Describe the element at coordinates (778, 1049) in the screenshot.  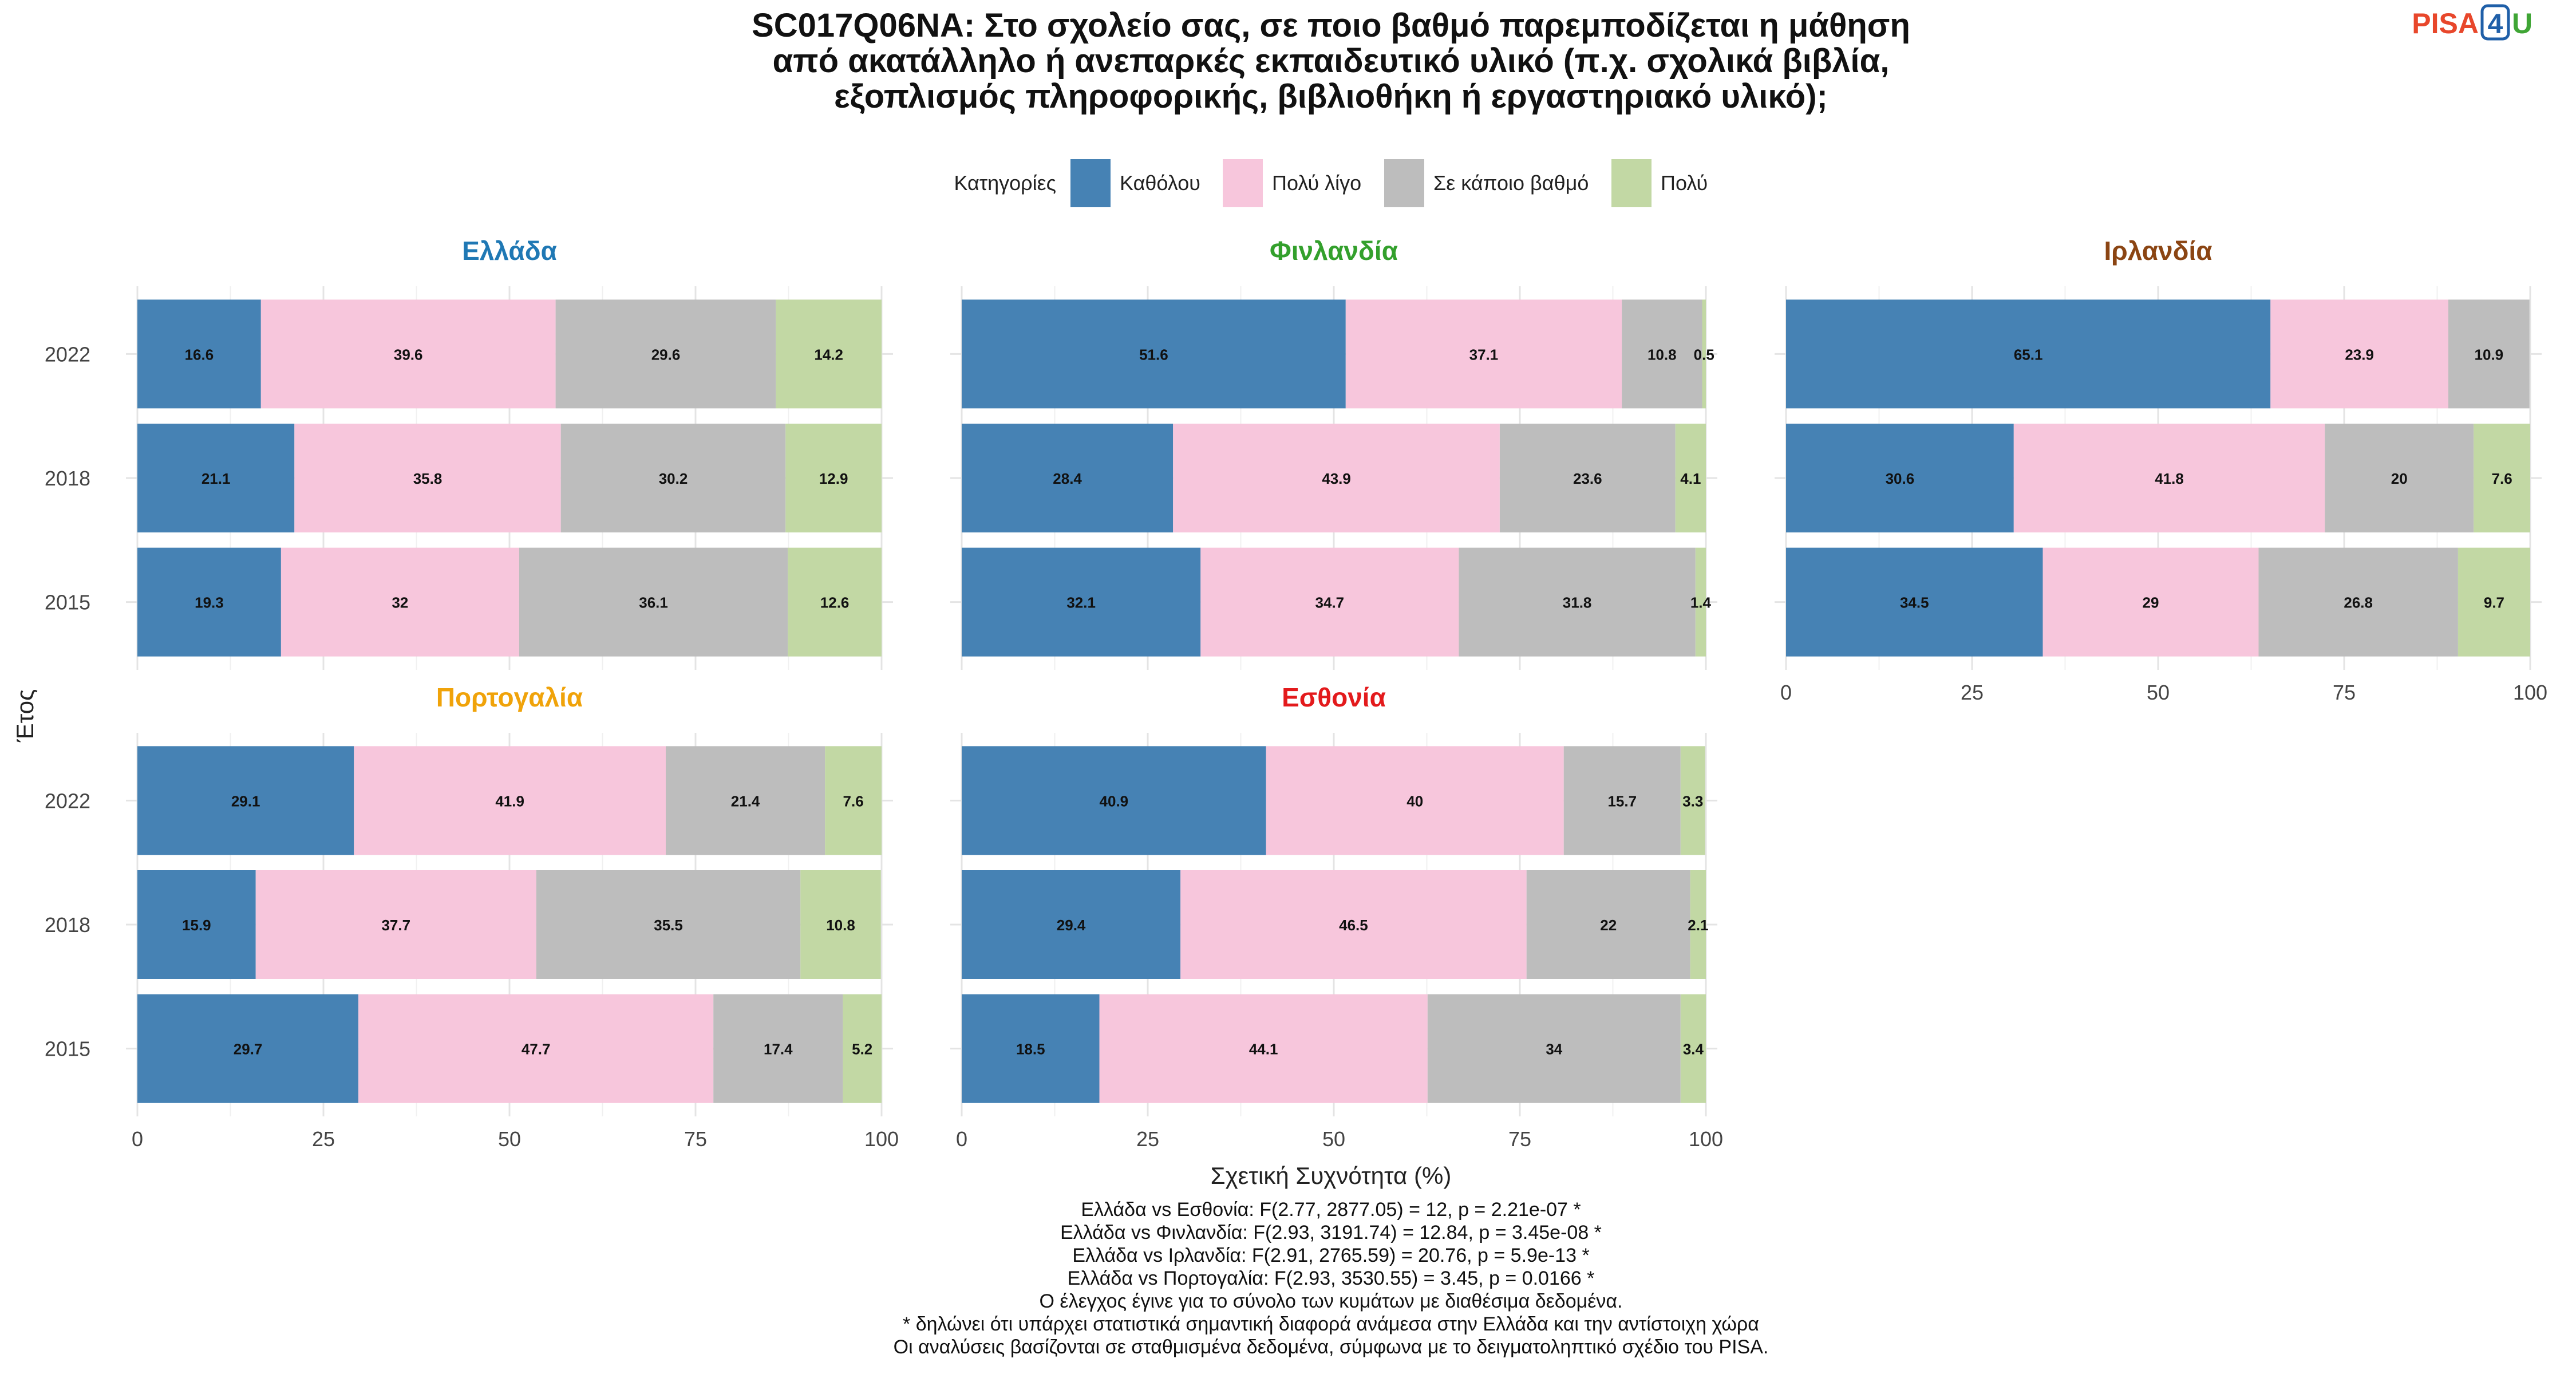
I see `data-label: 17.4` at that location.